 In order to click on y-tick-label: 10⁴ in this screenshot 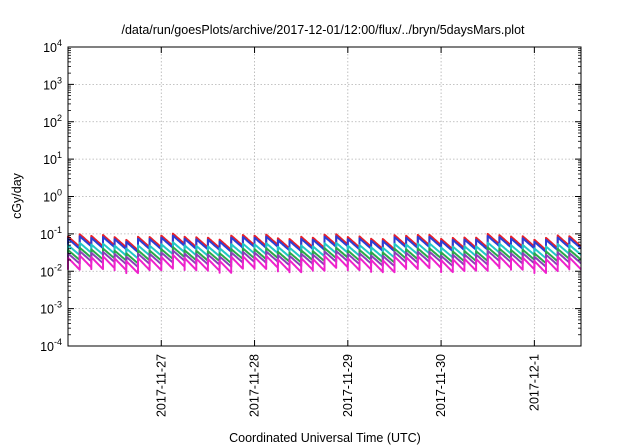, I will do `click(52, 46)`.